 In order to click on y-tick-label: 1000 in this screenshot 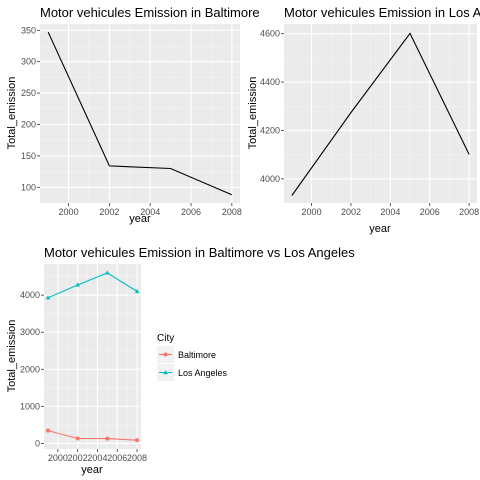, I will do `click(30, 406)`.